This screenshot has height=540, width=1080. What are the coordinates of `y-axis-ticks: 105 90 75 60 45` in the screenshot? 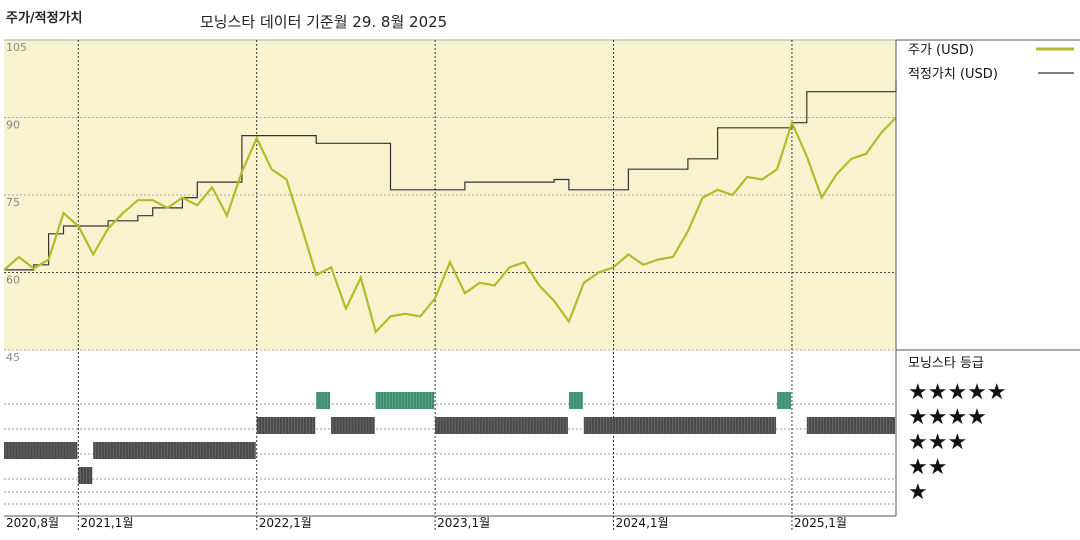 It's located at (16, 202).